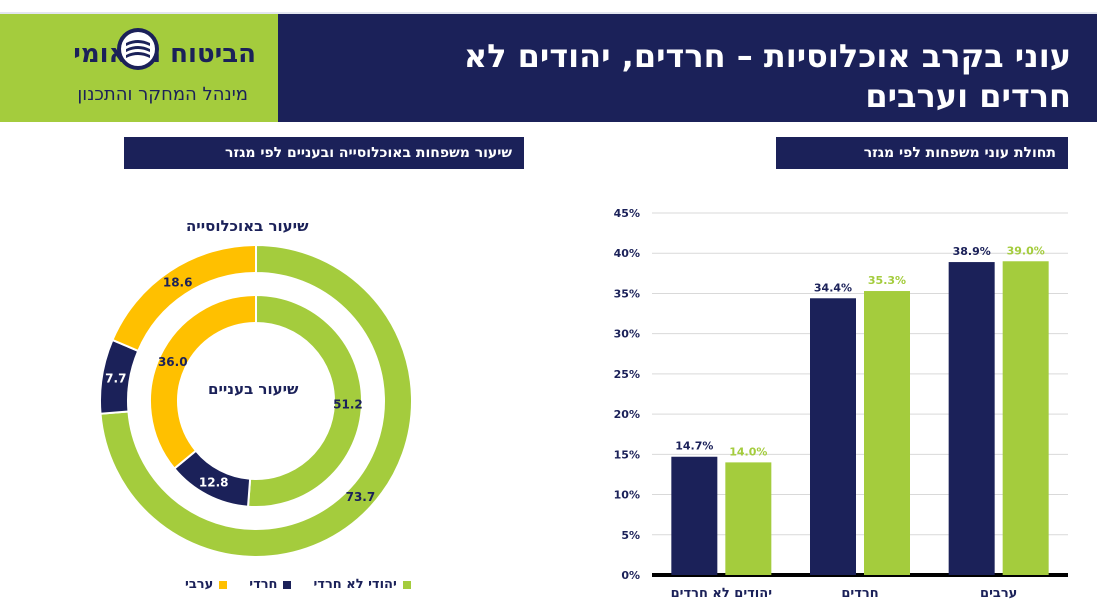 This screenshot has height=616, width=1097. I want to click on y-tick-label: 10%, so click(627, 495).